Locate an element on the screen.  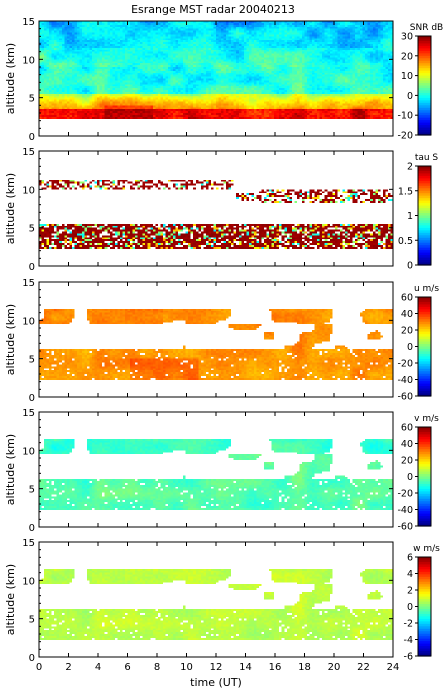
colorbar-tick-label: 0.5 is located at coordinates (405, 241).